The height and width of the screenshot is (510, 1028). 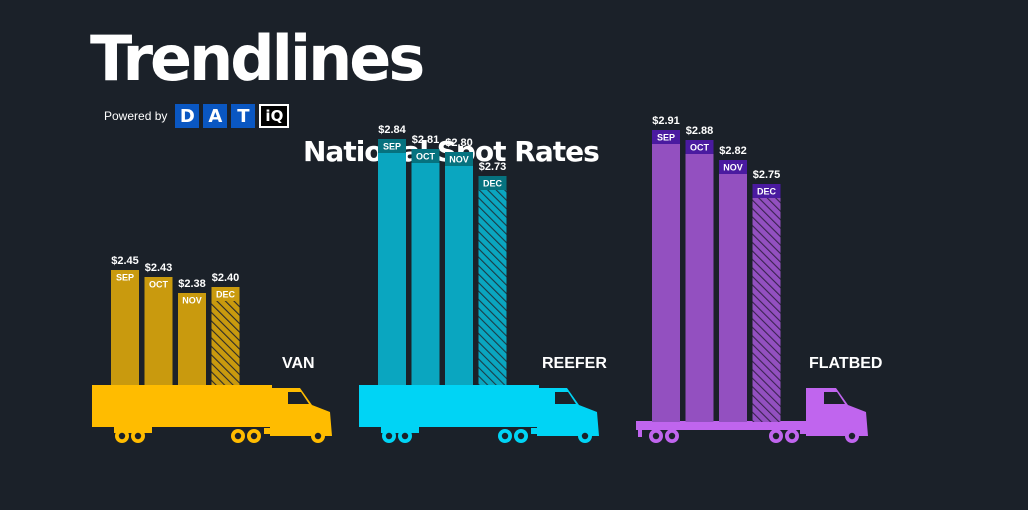 What do you see at coordinates (187, 116) in the screenshot?
I see `logo-letter-d: D` at bounding box center [187, 116].